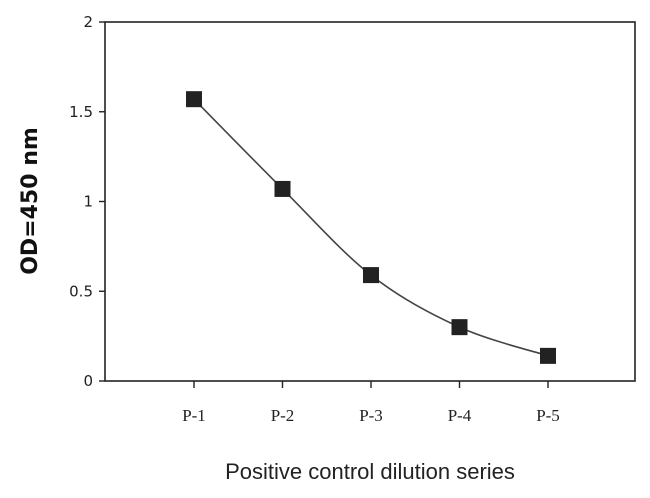  What do you see at coordinates (81, 291) in the screenshot?
I see `y-tick-label: 0.5` at bounding box center [81, 291].